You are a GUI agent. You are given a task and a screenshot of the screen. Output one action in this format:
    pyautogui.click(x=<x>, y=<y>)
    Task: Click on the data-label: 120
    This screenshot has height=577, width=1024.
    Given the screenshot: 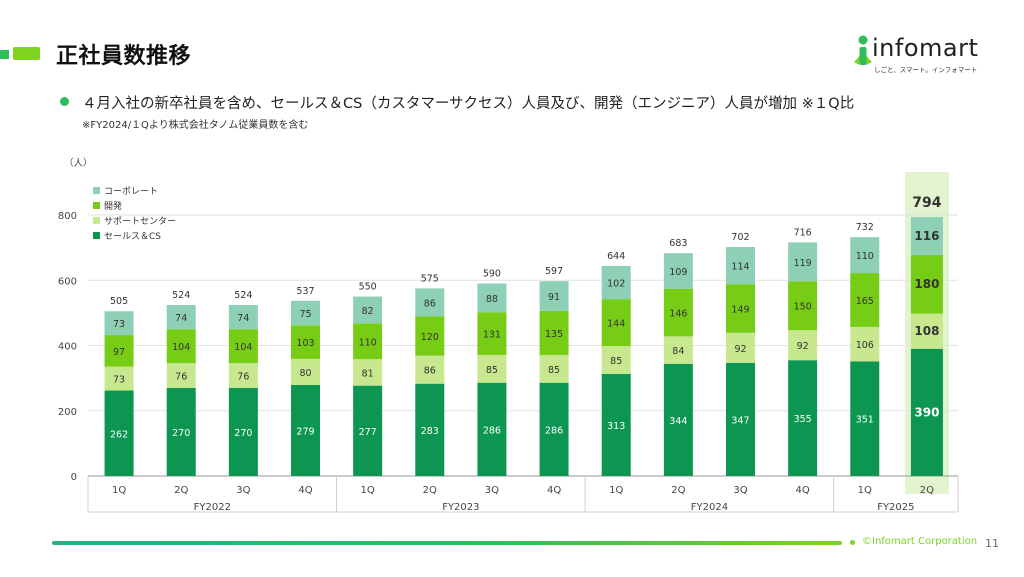 What is the action you would take?
    pyautogui.click(x=430, y=337)
    